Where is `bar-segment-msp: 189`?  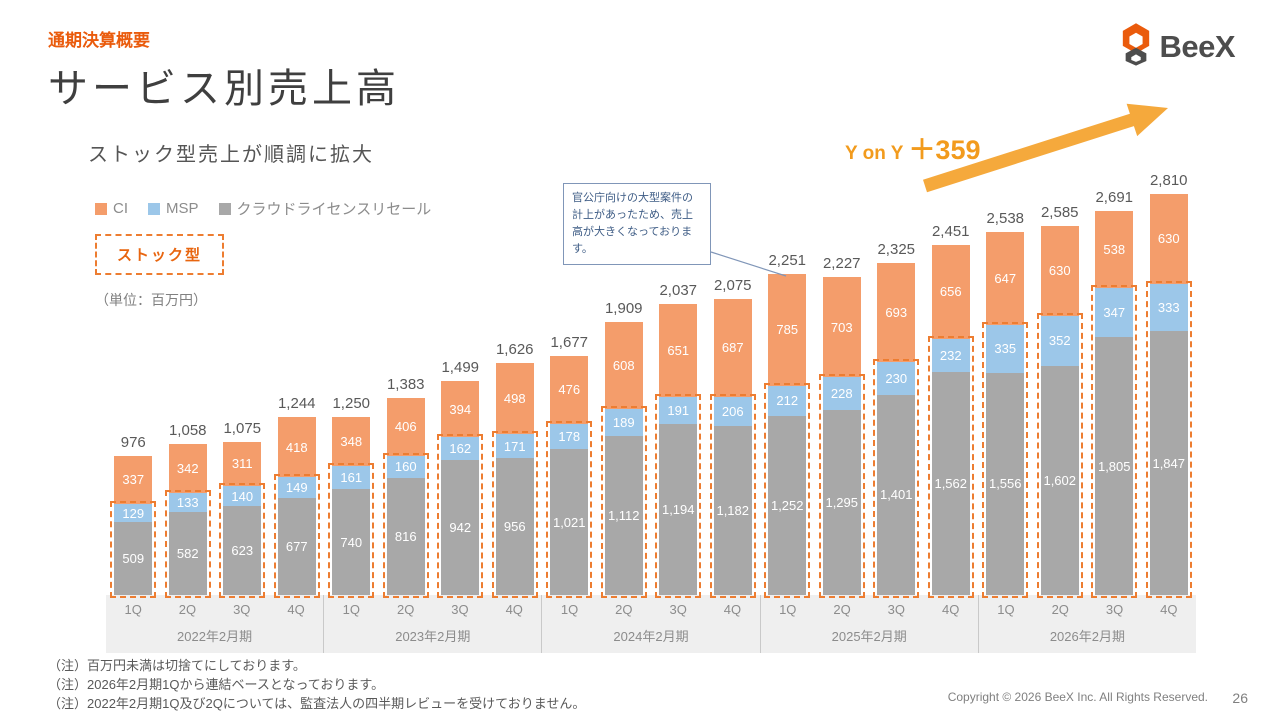
bar-segment-msp: 189 is located at coordinates (623, 423).